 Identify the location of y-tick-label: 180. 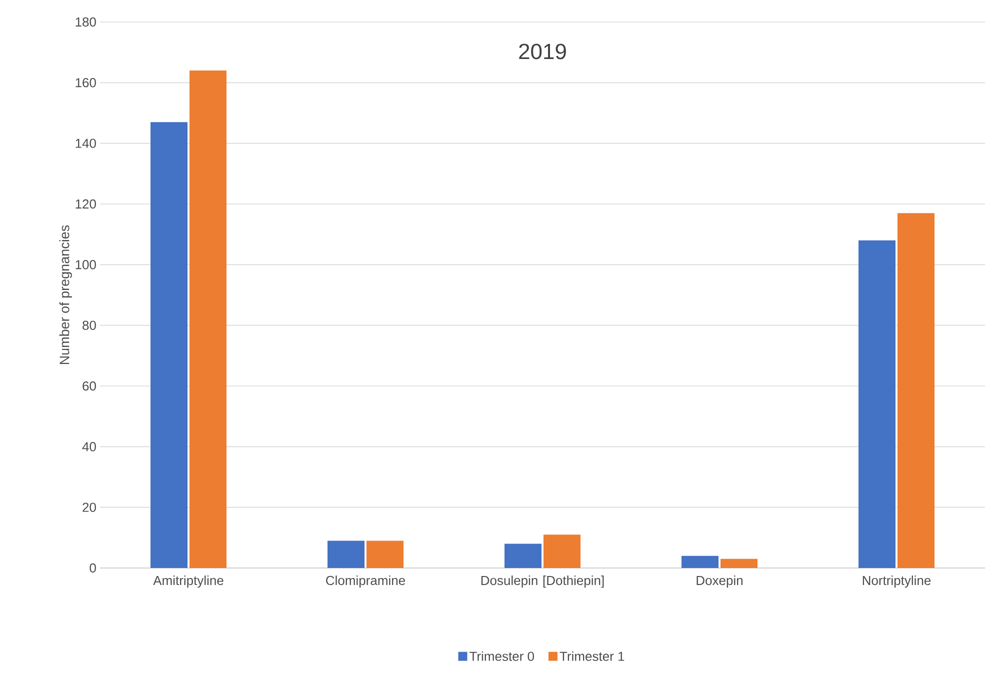
(86, 22).